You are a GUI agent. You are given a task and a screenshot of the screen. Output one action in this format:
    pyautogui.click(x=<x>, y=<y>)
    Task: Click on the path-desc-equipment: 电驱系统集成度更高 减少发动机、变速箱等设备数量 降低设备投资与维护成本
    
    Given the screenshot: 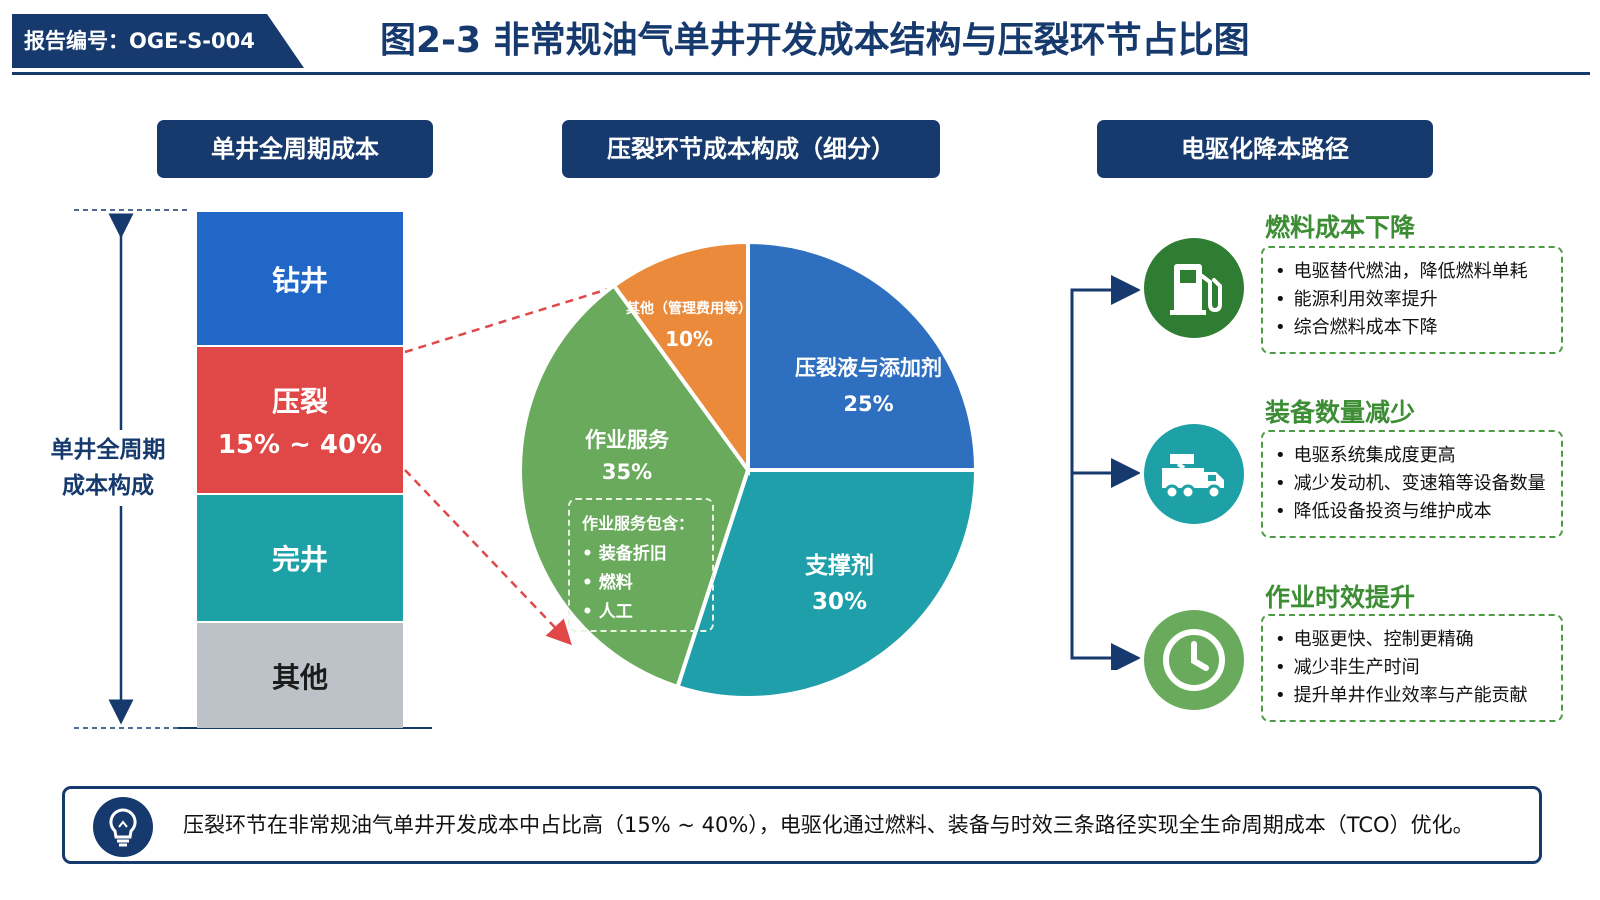 What is the action you would take?
    pyautogui.click(x=1412, y=484)
    